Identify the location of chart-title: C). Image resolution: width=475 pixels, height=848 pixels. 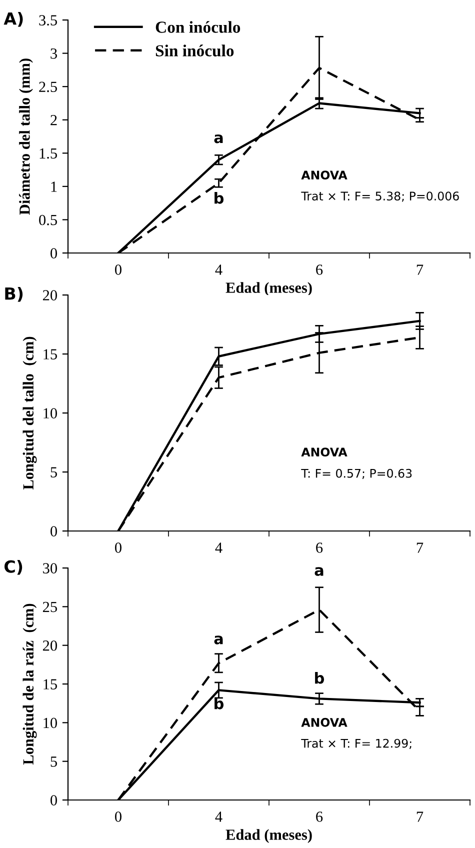
(13, 567).